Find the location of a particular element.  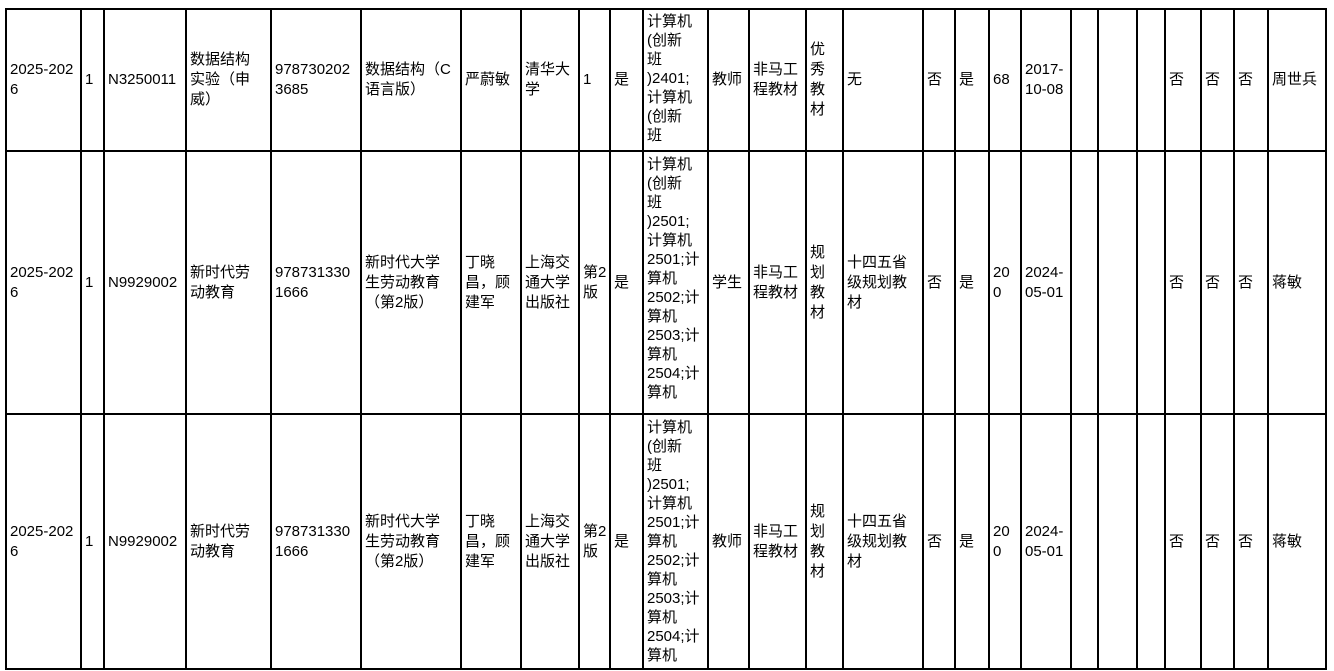

table-cell: 数据结构（C 语言版） is located at coordinates (411, 80).